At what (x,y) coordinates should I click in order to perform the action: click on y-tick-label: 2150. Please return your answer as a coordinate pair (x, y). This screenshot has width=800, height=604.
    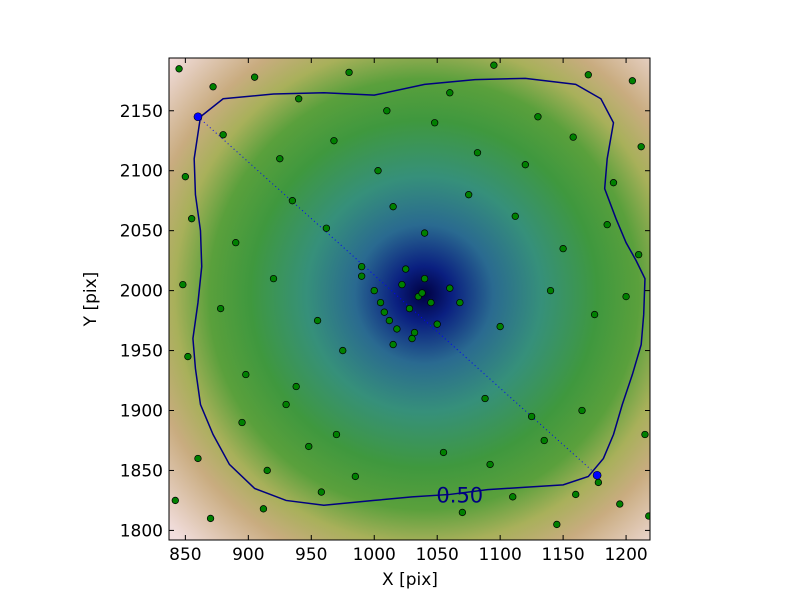
    Looking at the image, I should click on (141, 112).